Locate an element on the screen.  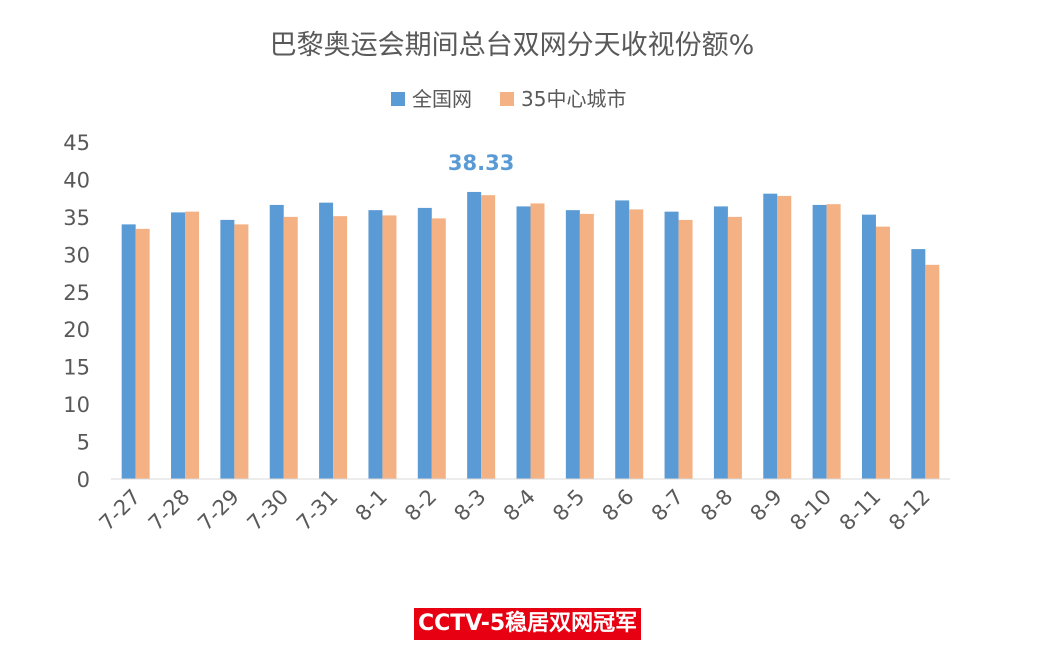
x-tick-label: 8-9 is located at coordinates (766, 505).